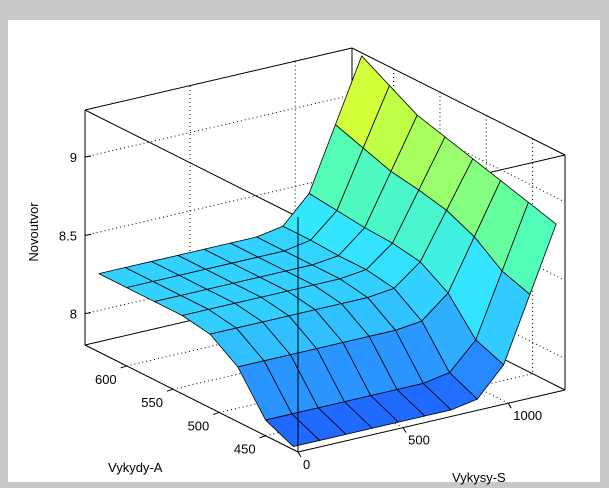  I want to click on z-tick-label: 9, so click(73, 157).